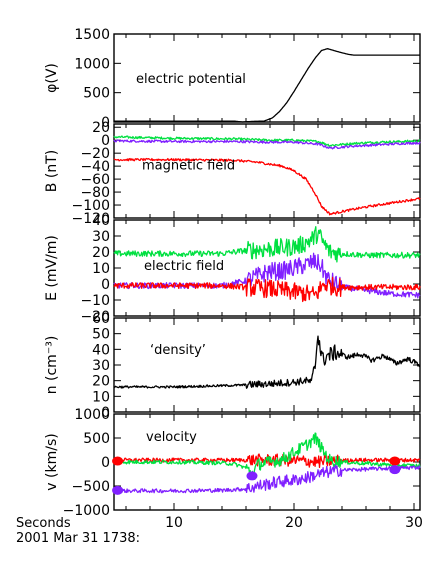 The width and height of the screenshot is (448, 572). What do you see at coordinates (219, 530) in the screenshot?
I see `x-axis: Seconds 2001 Mar 31 1738: 10 20 30` at bounding box center [219, 530].